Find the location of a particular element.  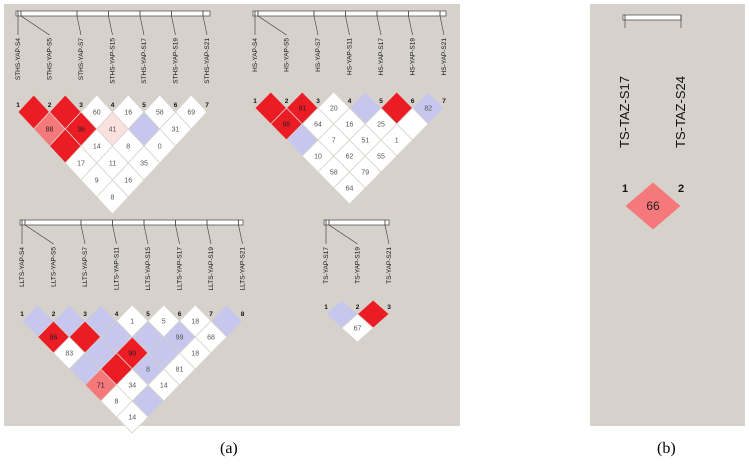

llts-snp-label: LLTS-YAP-S17 is located at coordinates (180, 269).